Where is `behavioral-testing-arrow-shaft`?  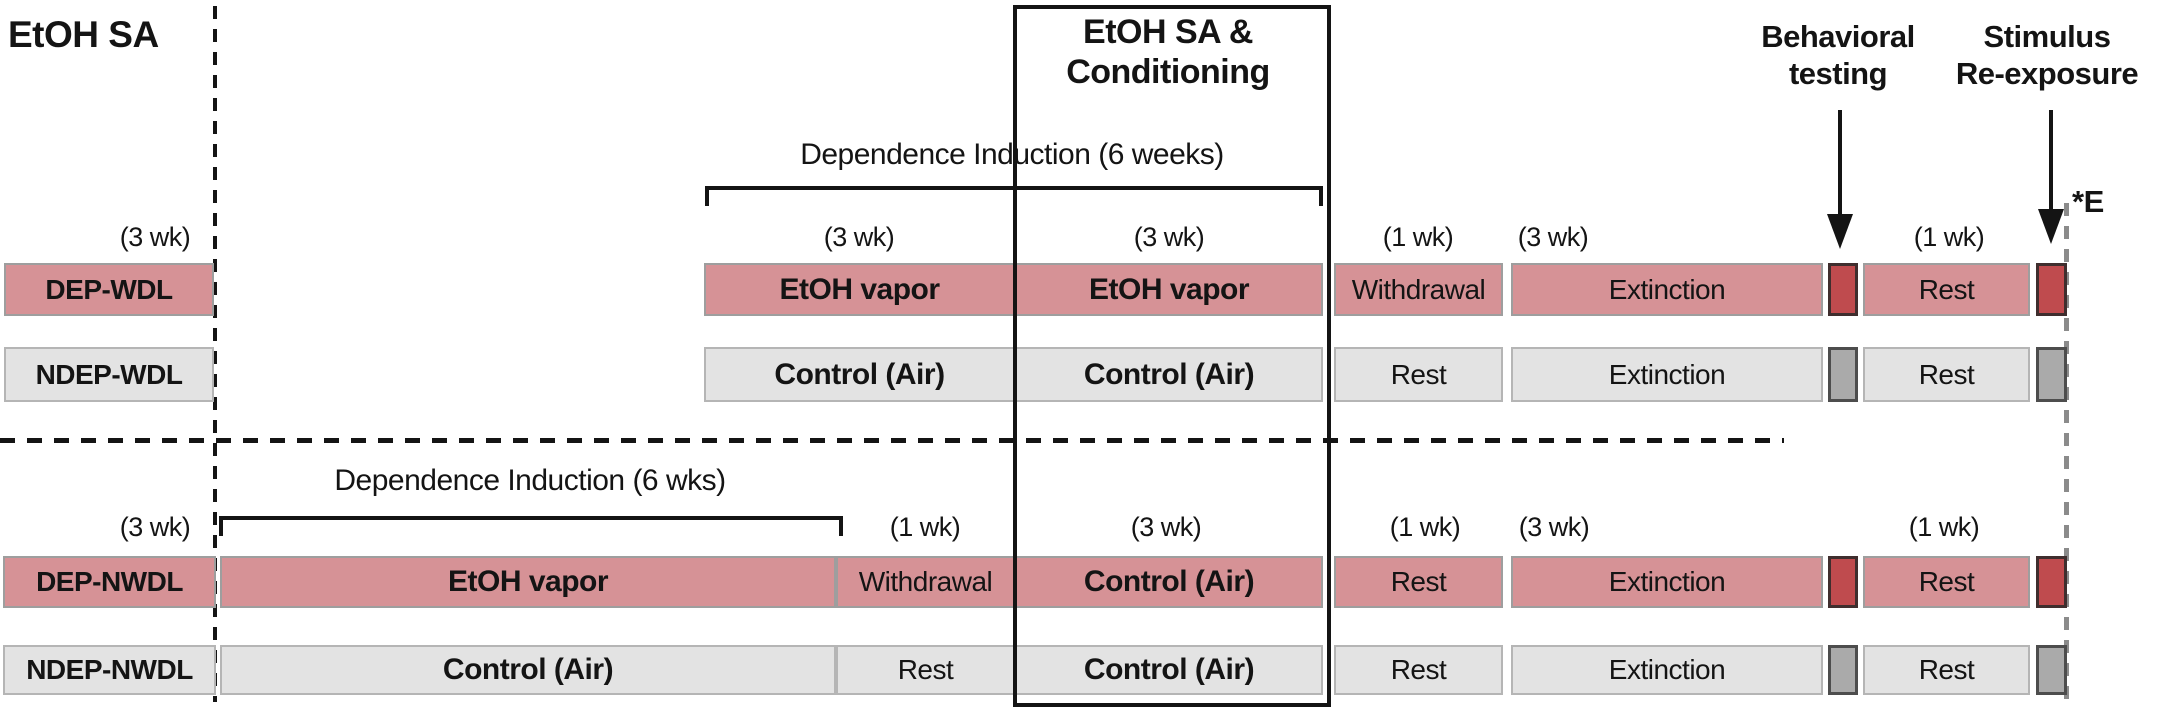
behavioral-testing-arrow-shaft is located at coordinates (1840, 163).